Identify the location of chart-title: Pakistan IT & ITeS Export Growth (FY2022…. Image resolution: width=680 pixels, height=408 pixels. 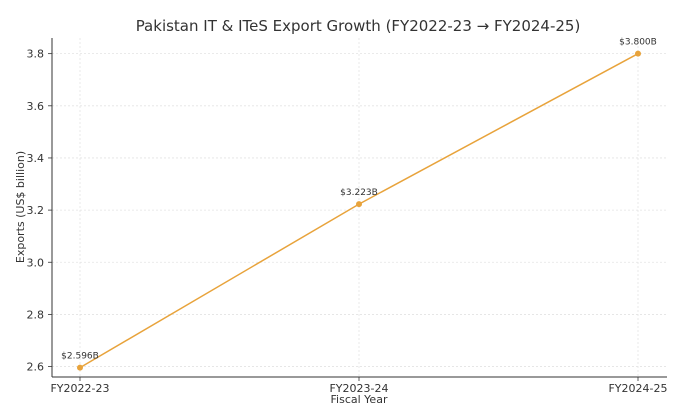
(358, 26).